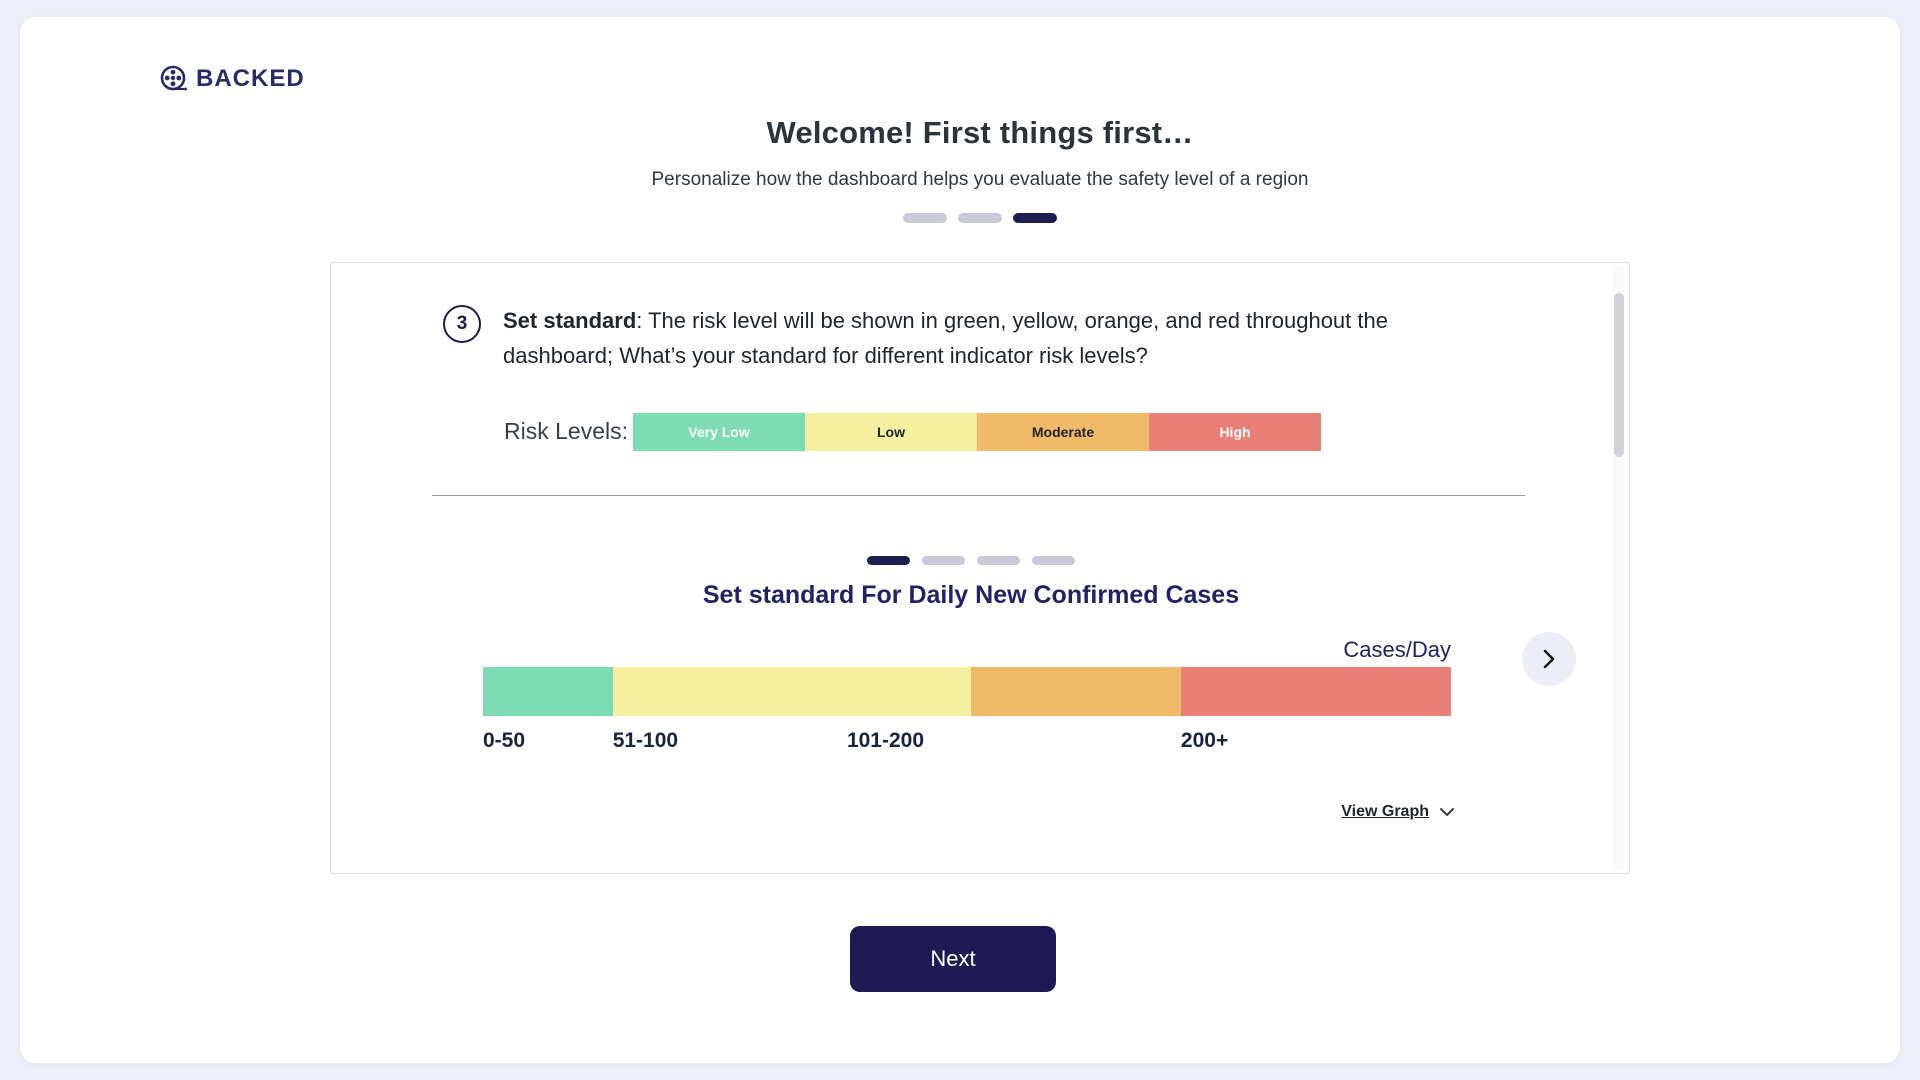 The width and height of the screenshot is (1920, 1080). Describe the element at coordinates (967, 743) in the screenshot. I see `range-labels: 0-50 51-100 101-200 200+` at that location.